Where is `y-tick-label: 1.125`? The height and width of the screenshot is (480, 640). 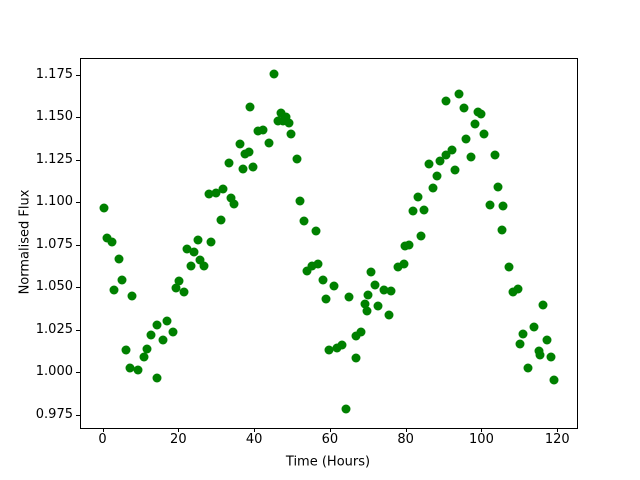
y-tick-label: 1.125 is located at coordinates (54, 159).